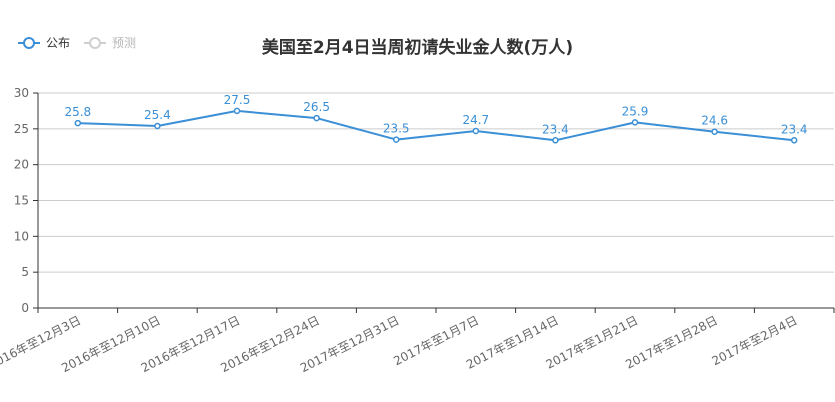  Describe the element at coordinates (77, 112) in the screenshot. I see `data-label: 25.8` at that location.